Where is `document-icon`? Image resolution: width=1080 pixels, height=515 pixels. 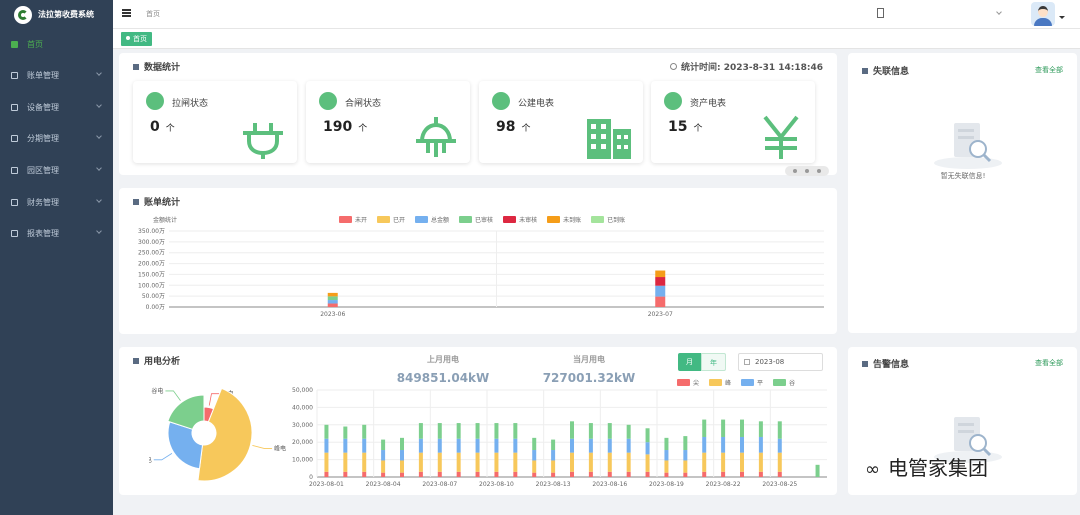
document-icon is located at coordinates (880, 13).